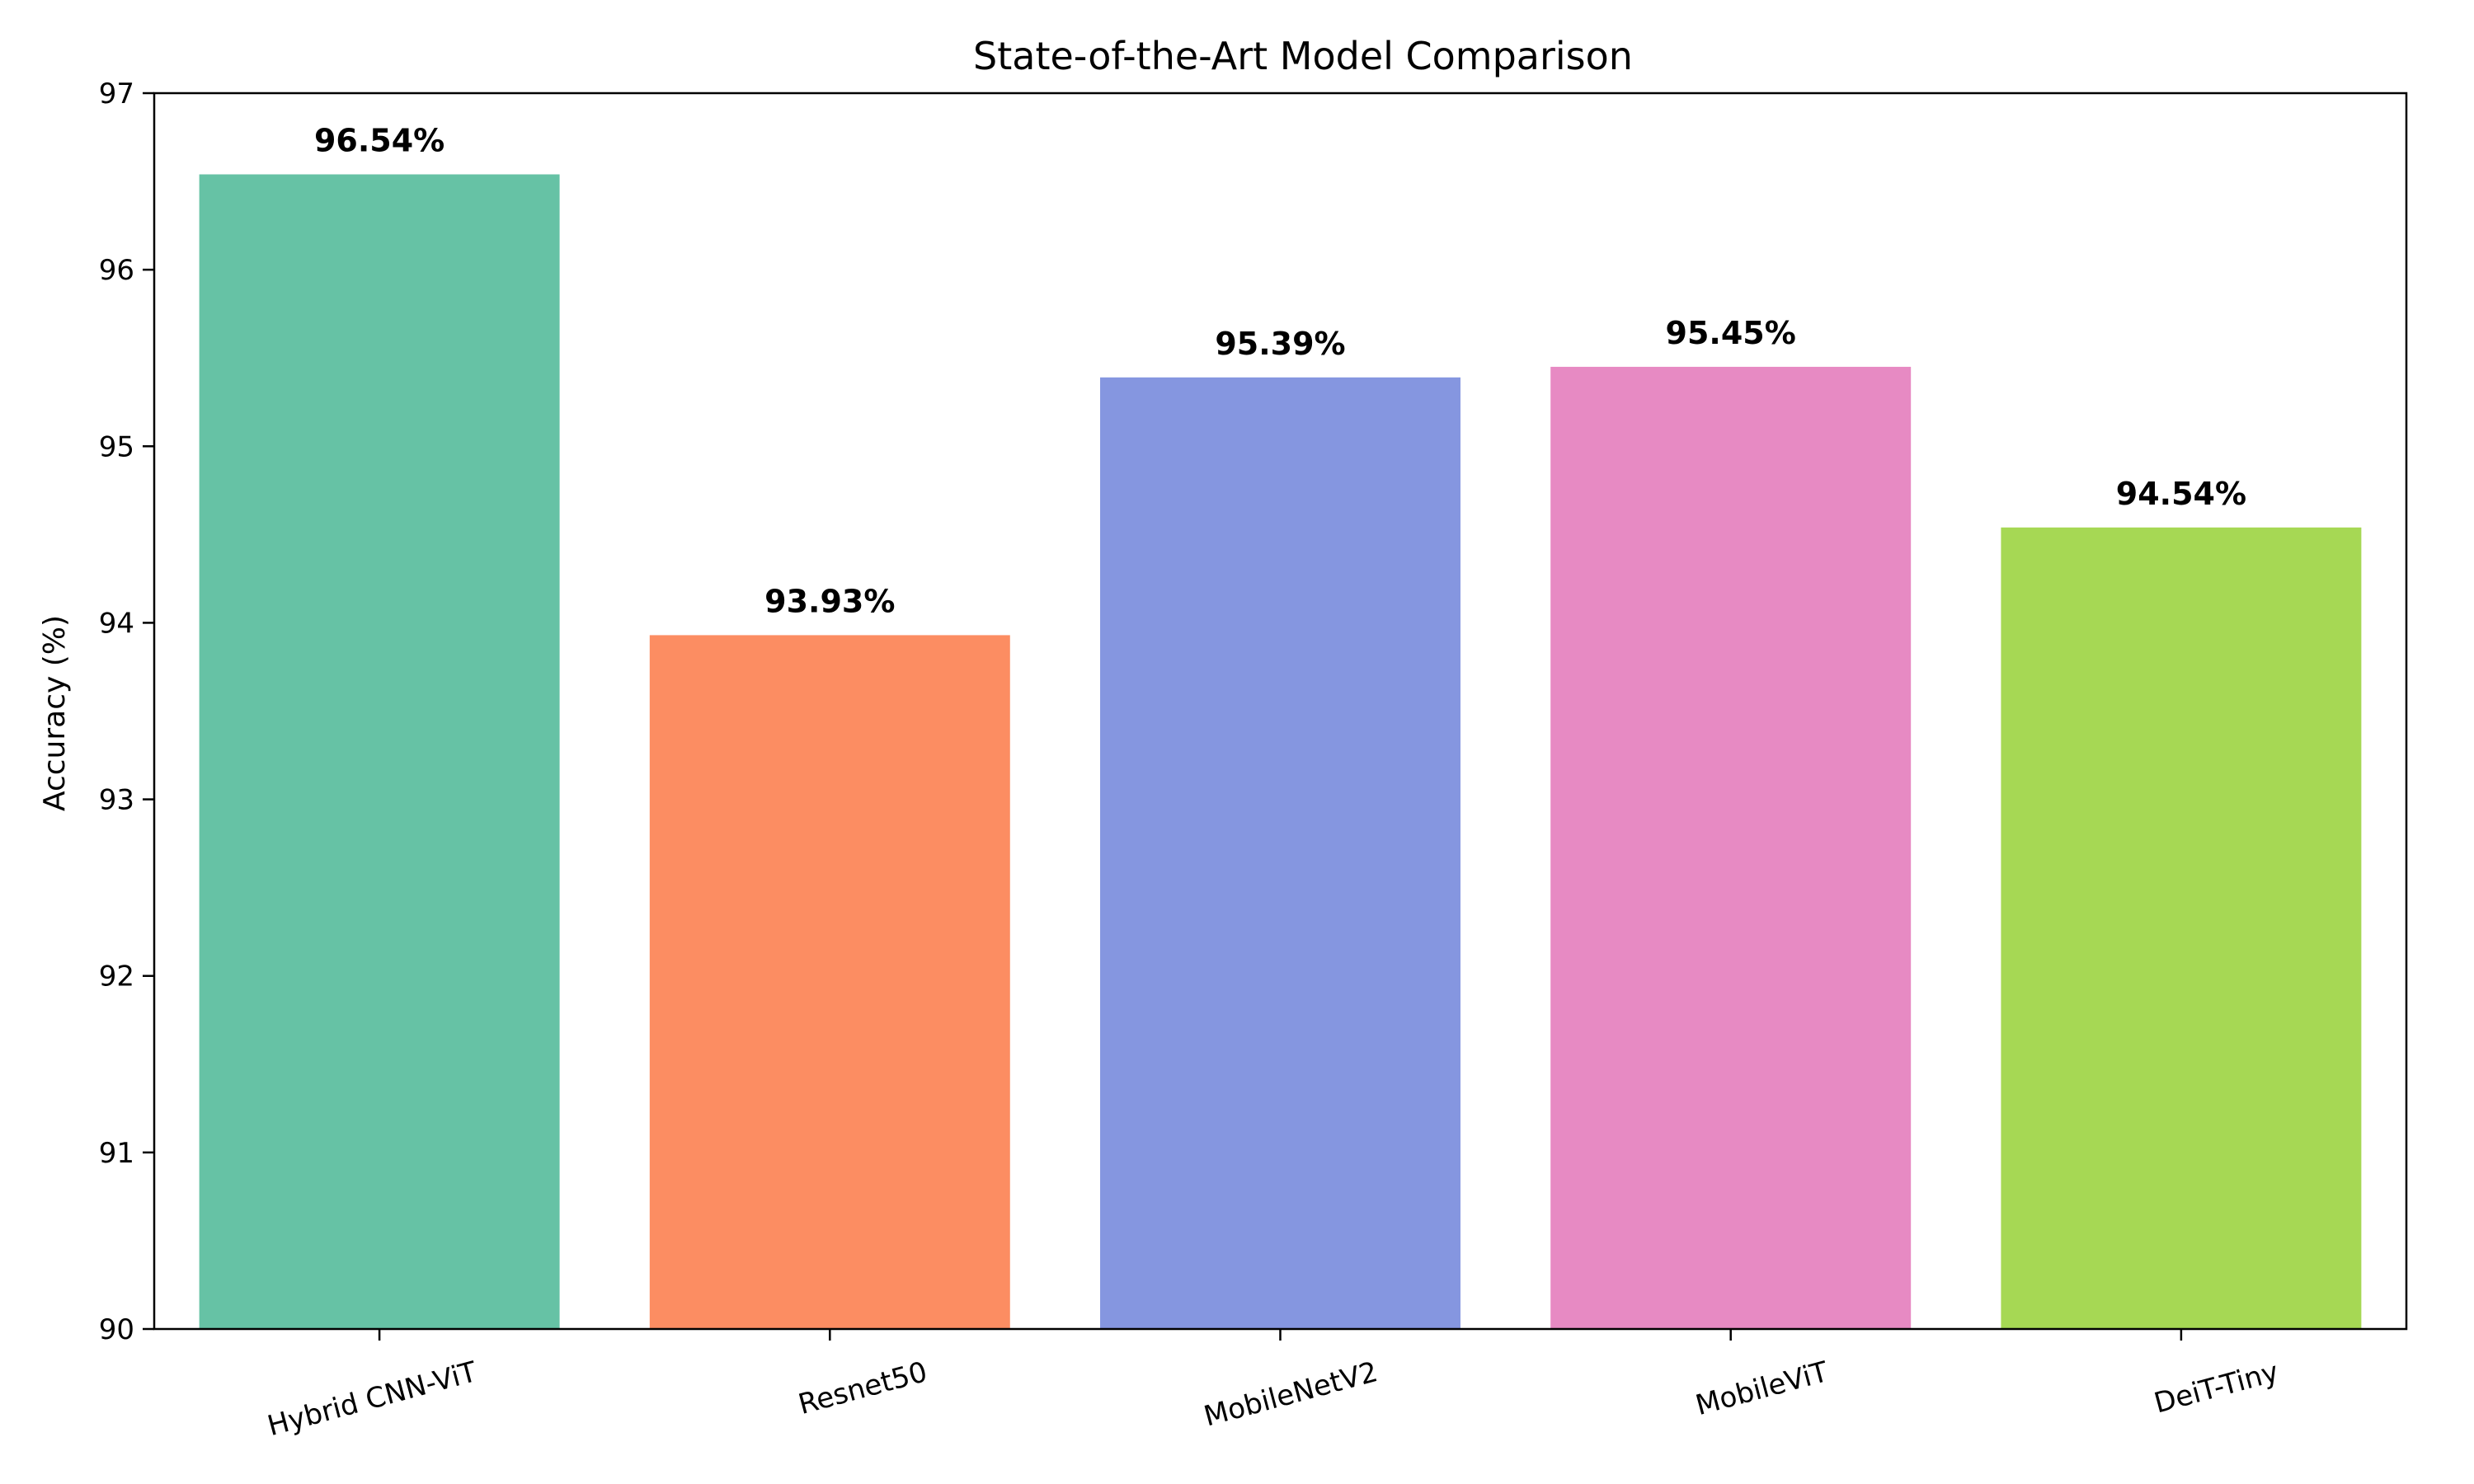 This screenshot has height=1484, width=2474. Describe the element at coordinates (116, 446) in the screenshot. I see `y-tick-label-5: 95` at that location.